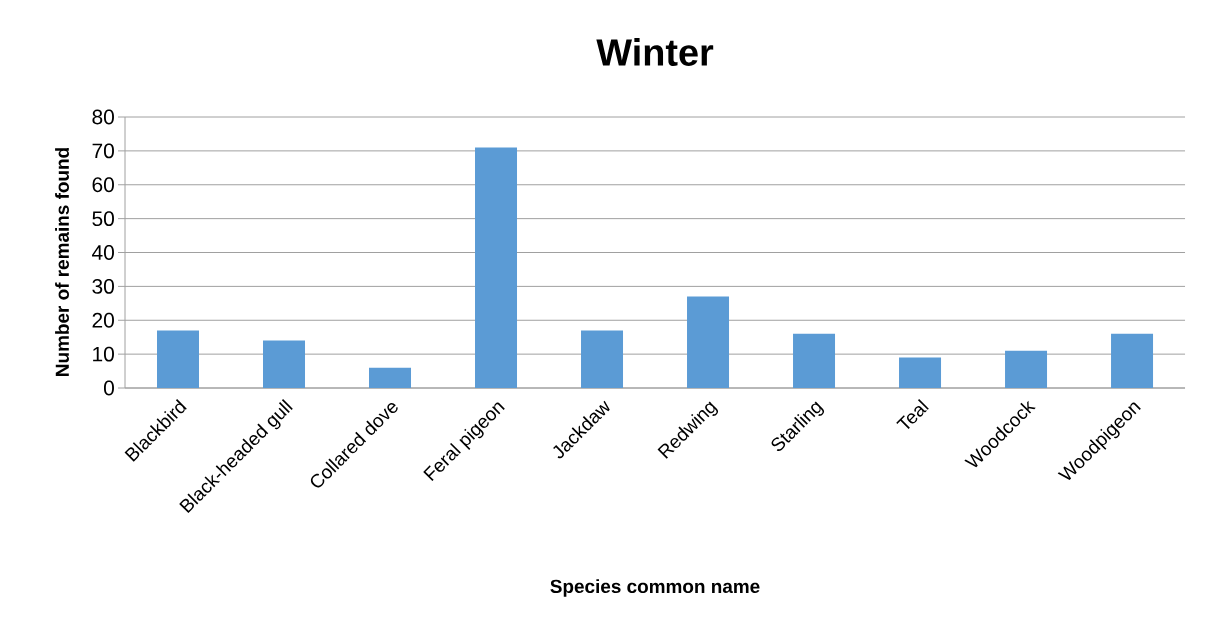 This screenshot has width=1206, height=631. Describe the element at coordinates (108, 388) in the screenshot. I see `y-tick-label: 0` at that location.